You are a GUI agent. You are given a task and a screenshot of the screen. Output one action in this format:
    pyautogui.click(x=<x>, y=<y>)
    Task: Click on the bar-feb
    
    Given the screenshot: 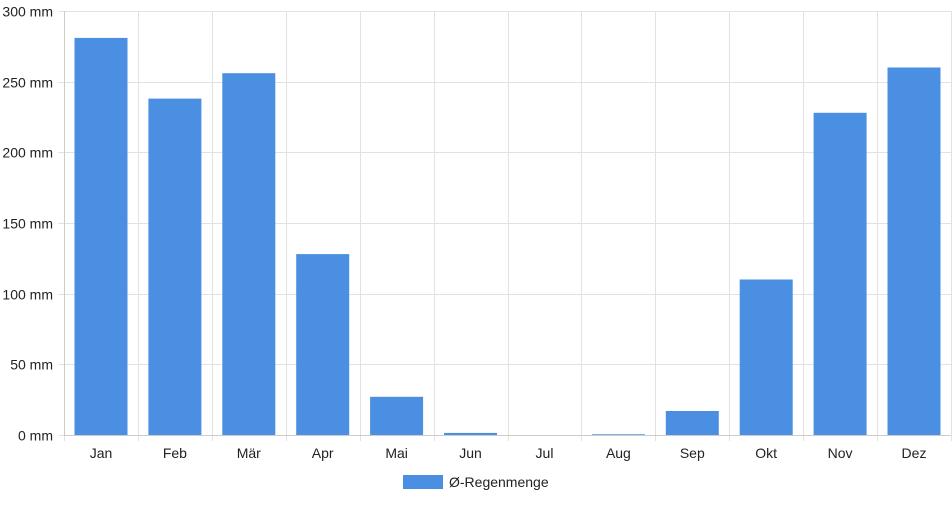 What is the action you would take?
    pyautogui.click(x=175, y=266)
    